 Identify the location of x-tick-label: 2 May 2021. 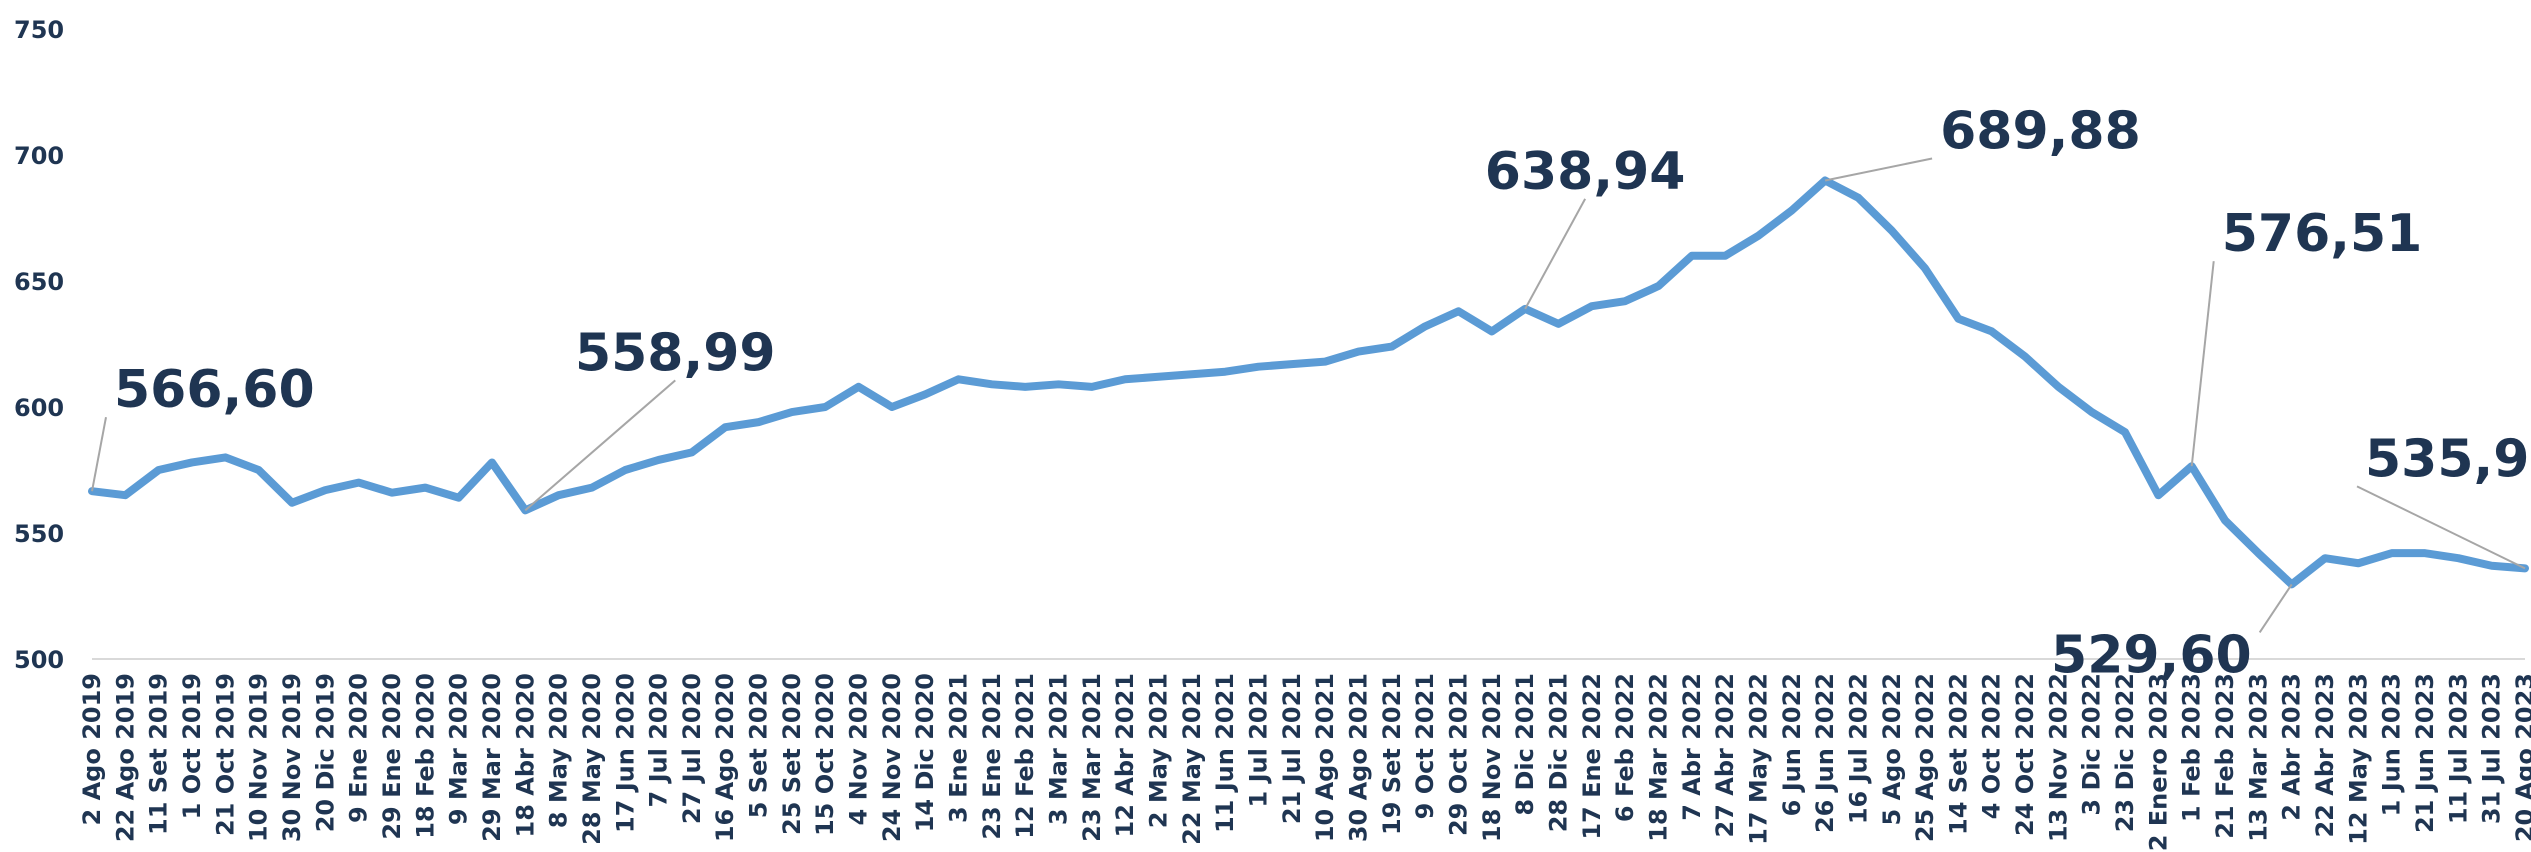
(1159, 750).